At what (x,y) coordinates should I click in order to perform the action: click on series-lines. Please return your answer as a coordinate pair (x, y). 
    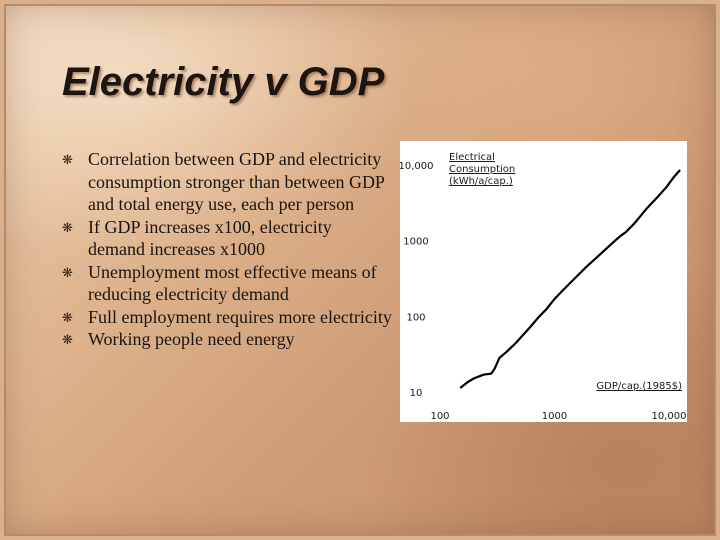
    Looking at the image, I should click on (570, 279).